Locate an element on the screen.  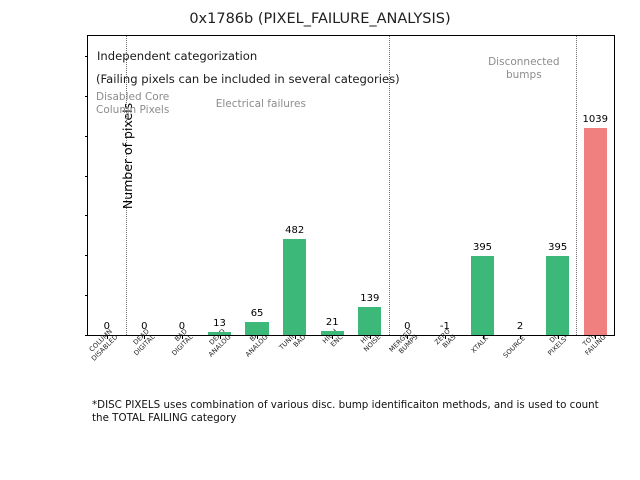
annotation-disabled-core-column-pixels: Disabled Core Column Pixels is located at coordinates (133, 103).